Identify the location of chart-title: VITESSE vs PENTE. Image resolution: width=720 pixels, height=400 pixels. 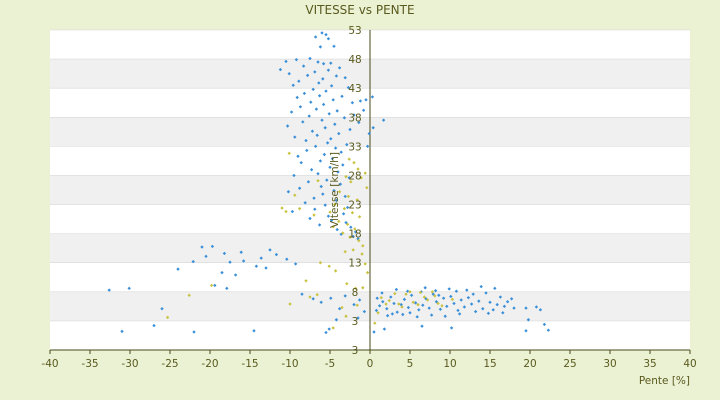
(359, 10).